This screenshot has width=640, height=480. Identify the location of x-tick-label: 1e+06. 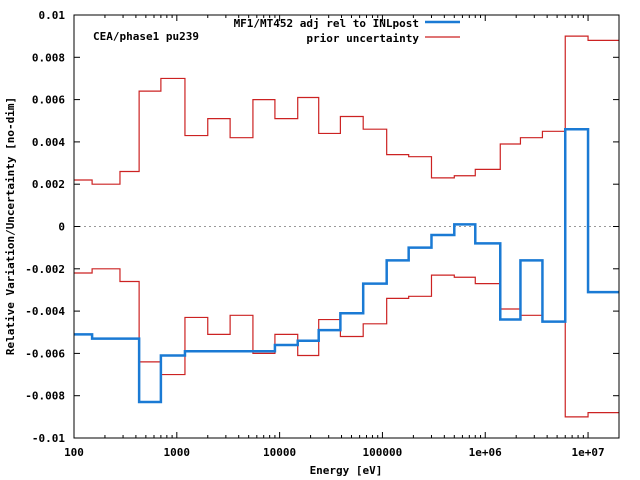
(485, 452).